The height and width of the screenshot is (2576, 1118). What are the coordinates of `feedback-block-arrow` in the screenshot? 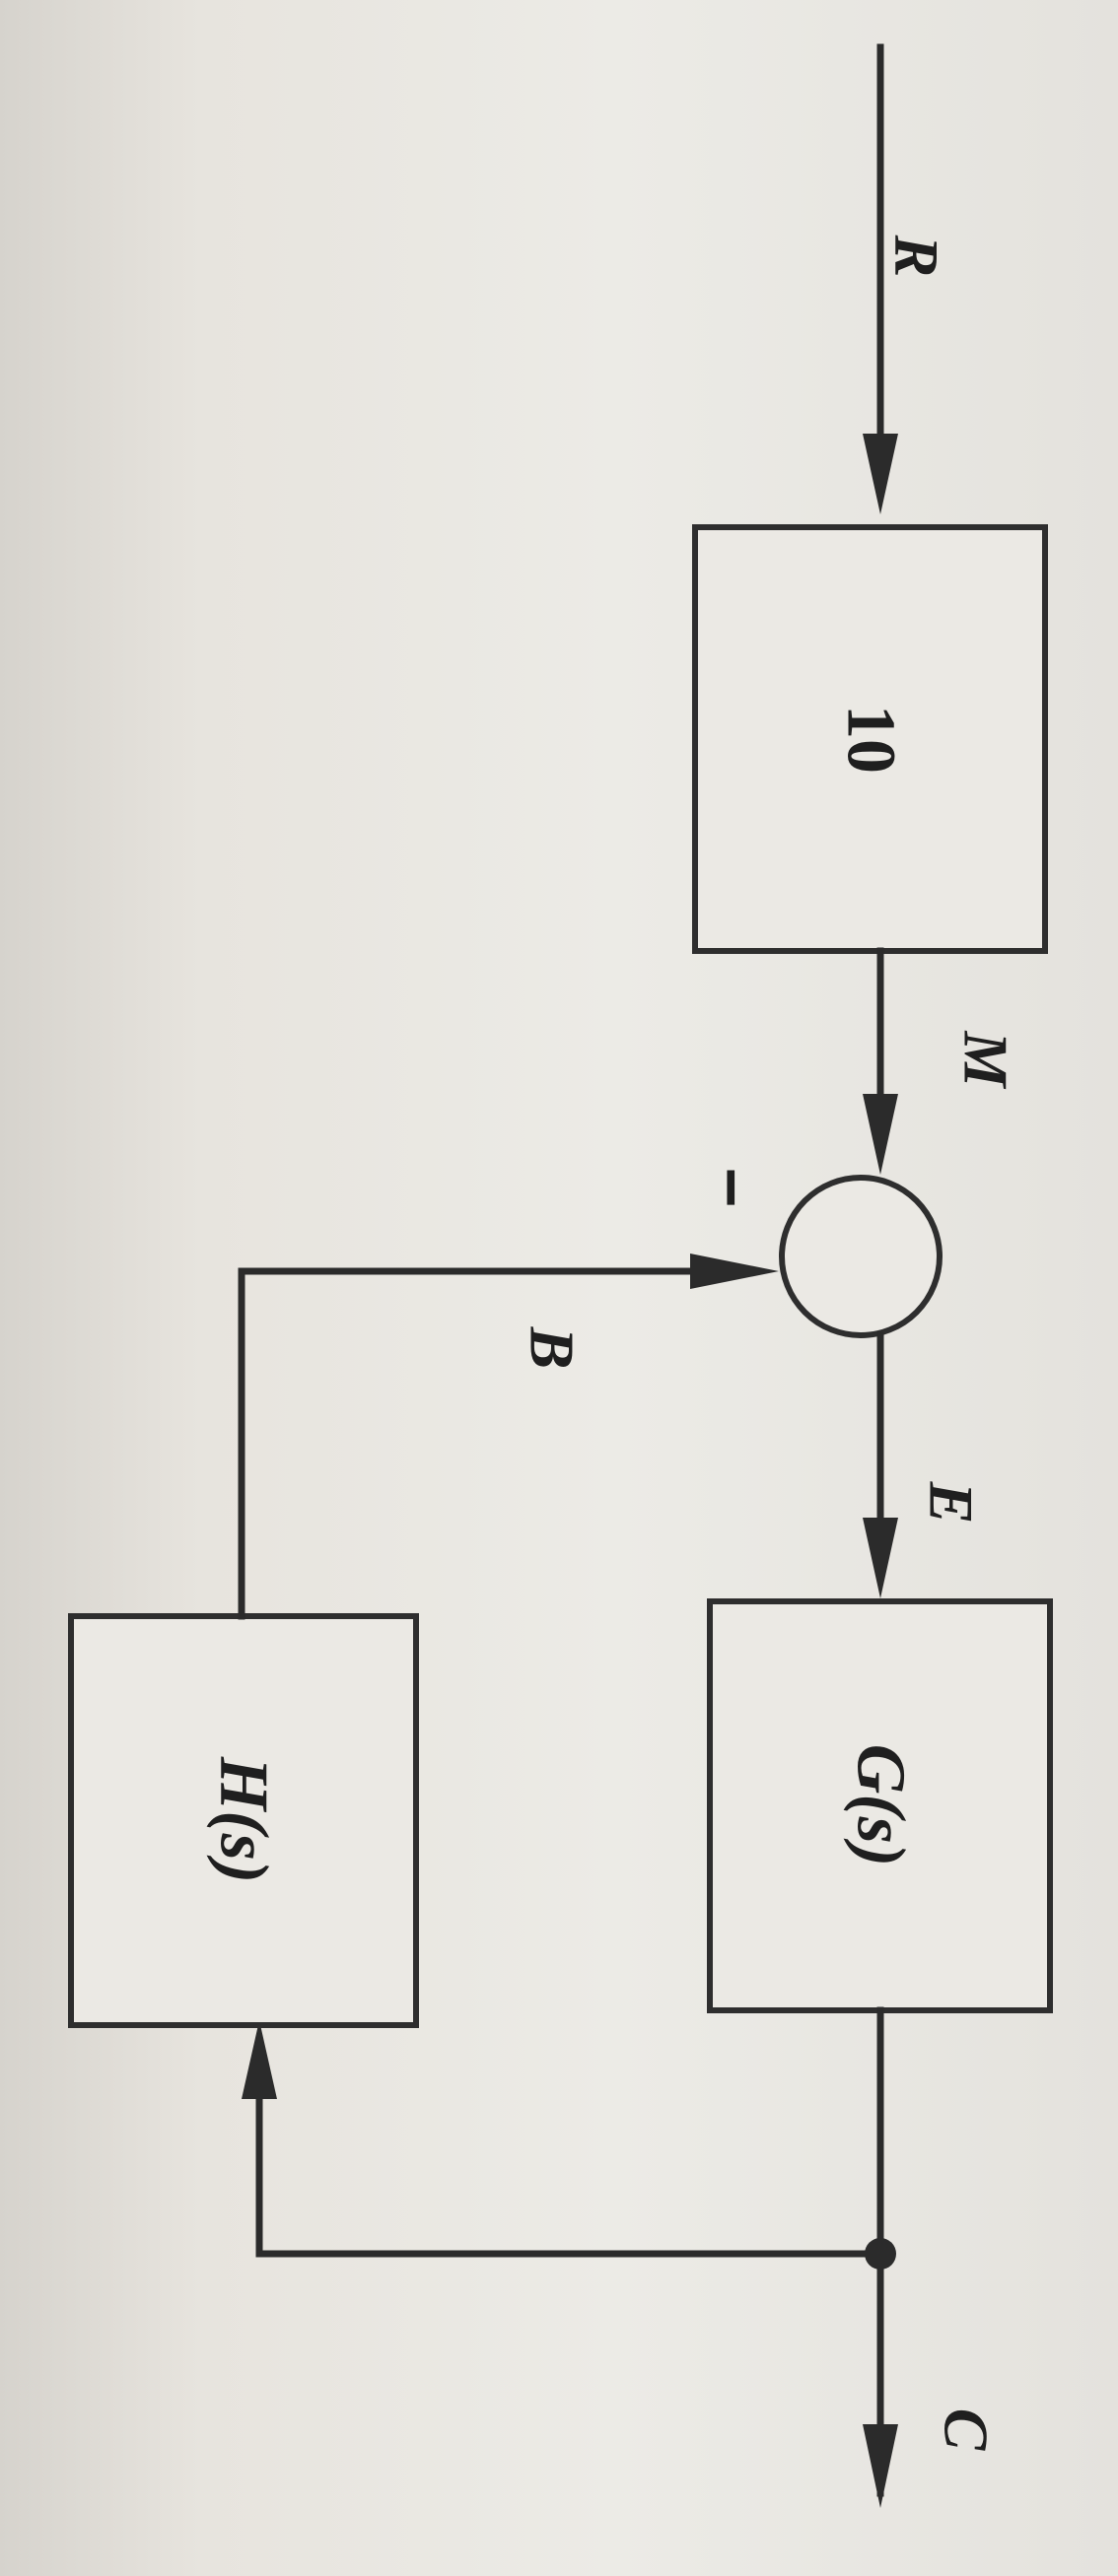 It's located at (260, 2059).